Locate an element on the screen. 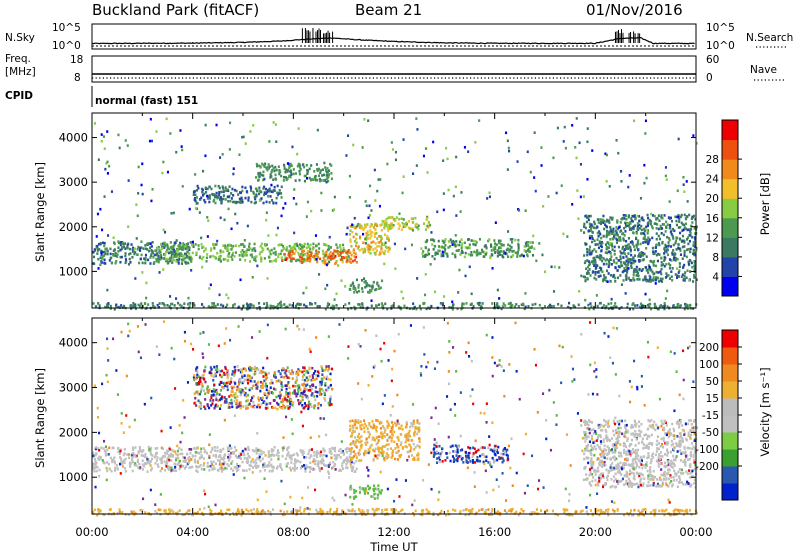 This screenshot has height=554, width=800. freq-strip is located at coordinates (394, 69).